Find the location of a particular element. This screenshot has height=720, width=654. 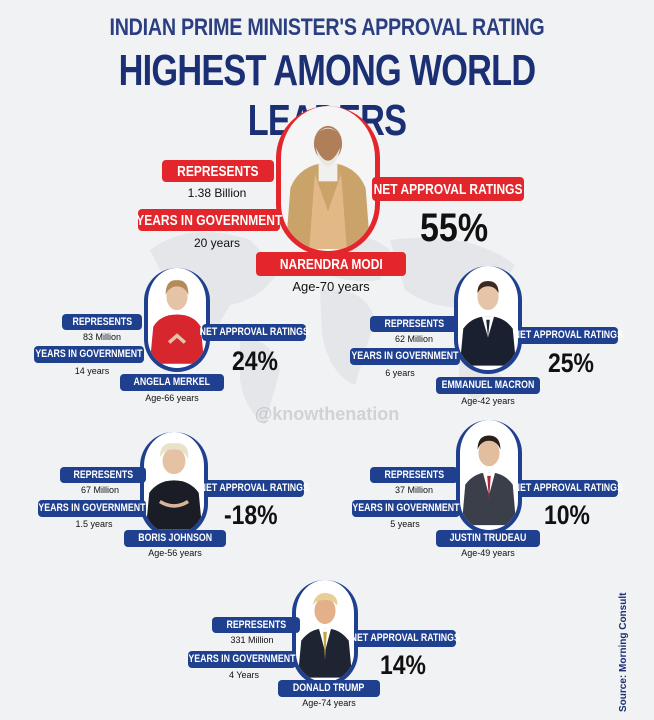

years-value-trump: 4 Years is located at coordinates (244, 675).